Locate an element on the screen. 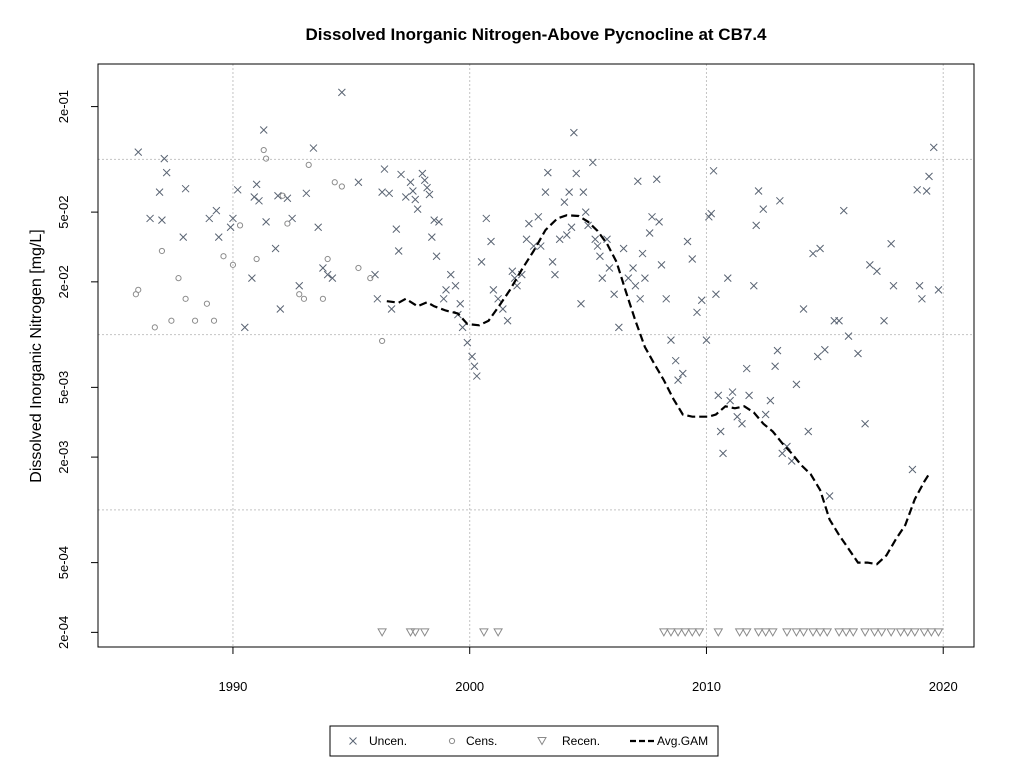 This screenshot has width=1024, height=768. y-tick-label-2: 2e-03 is located at coordinates (63, 456).